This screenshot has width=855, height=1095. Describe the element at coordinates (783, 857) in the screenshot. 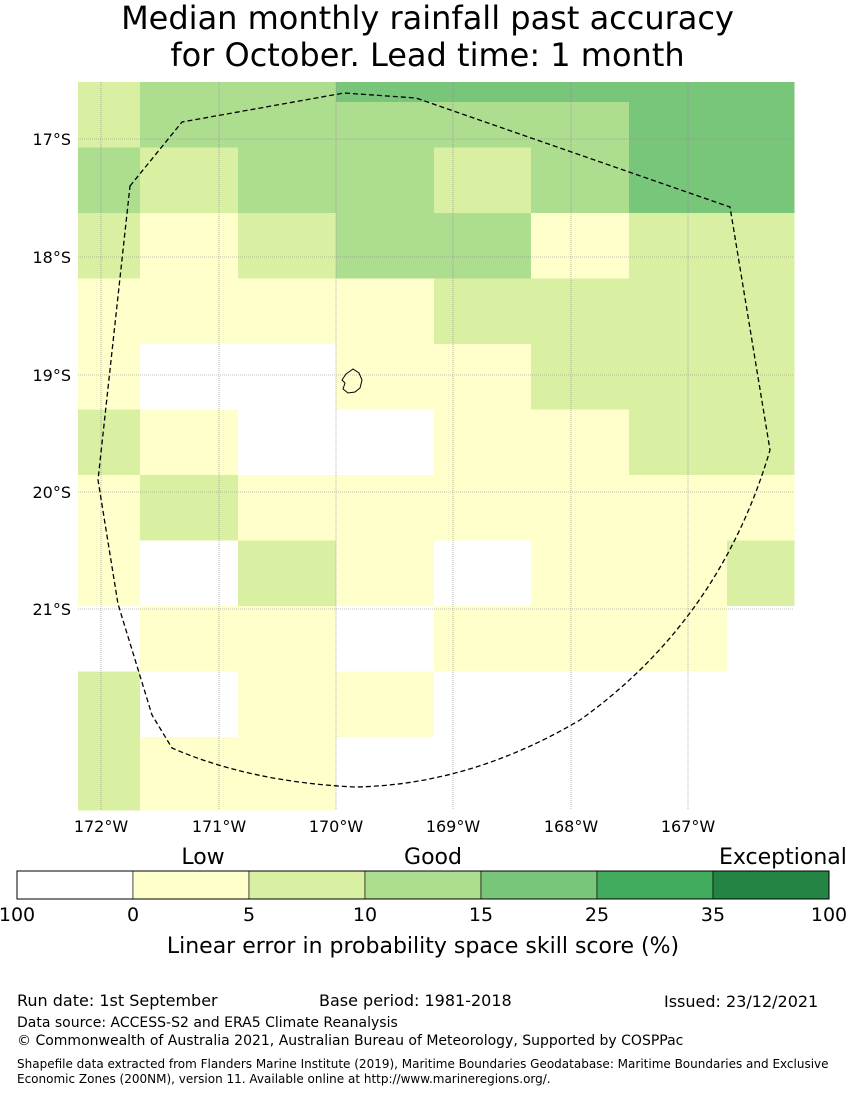

I see `cb-category-exceptional: Exceptional` at that location.